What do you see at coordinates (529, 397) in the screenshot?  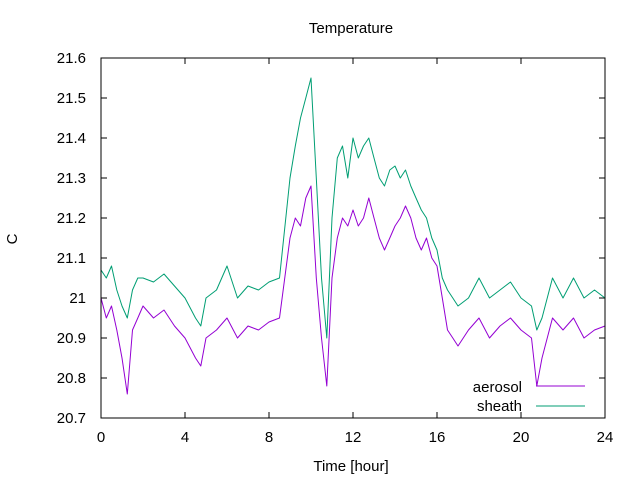 I see `legend: aerosol sheath` at bounding box center [529, 397].